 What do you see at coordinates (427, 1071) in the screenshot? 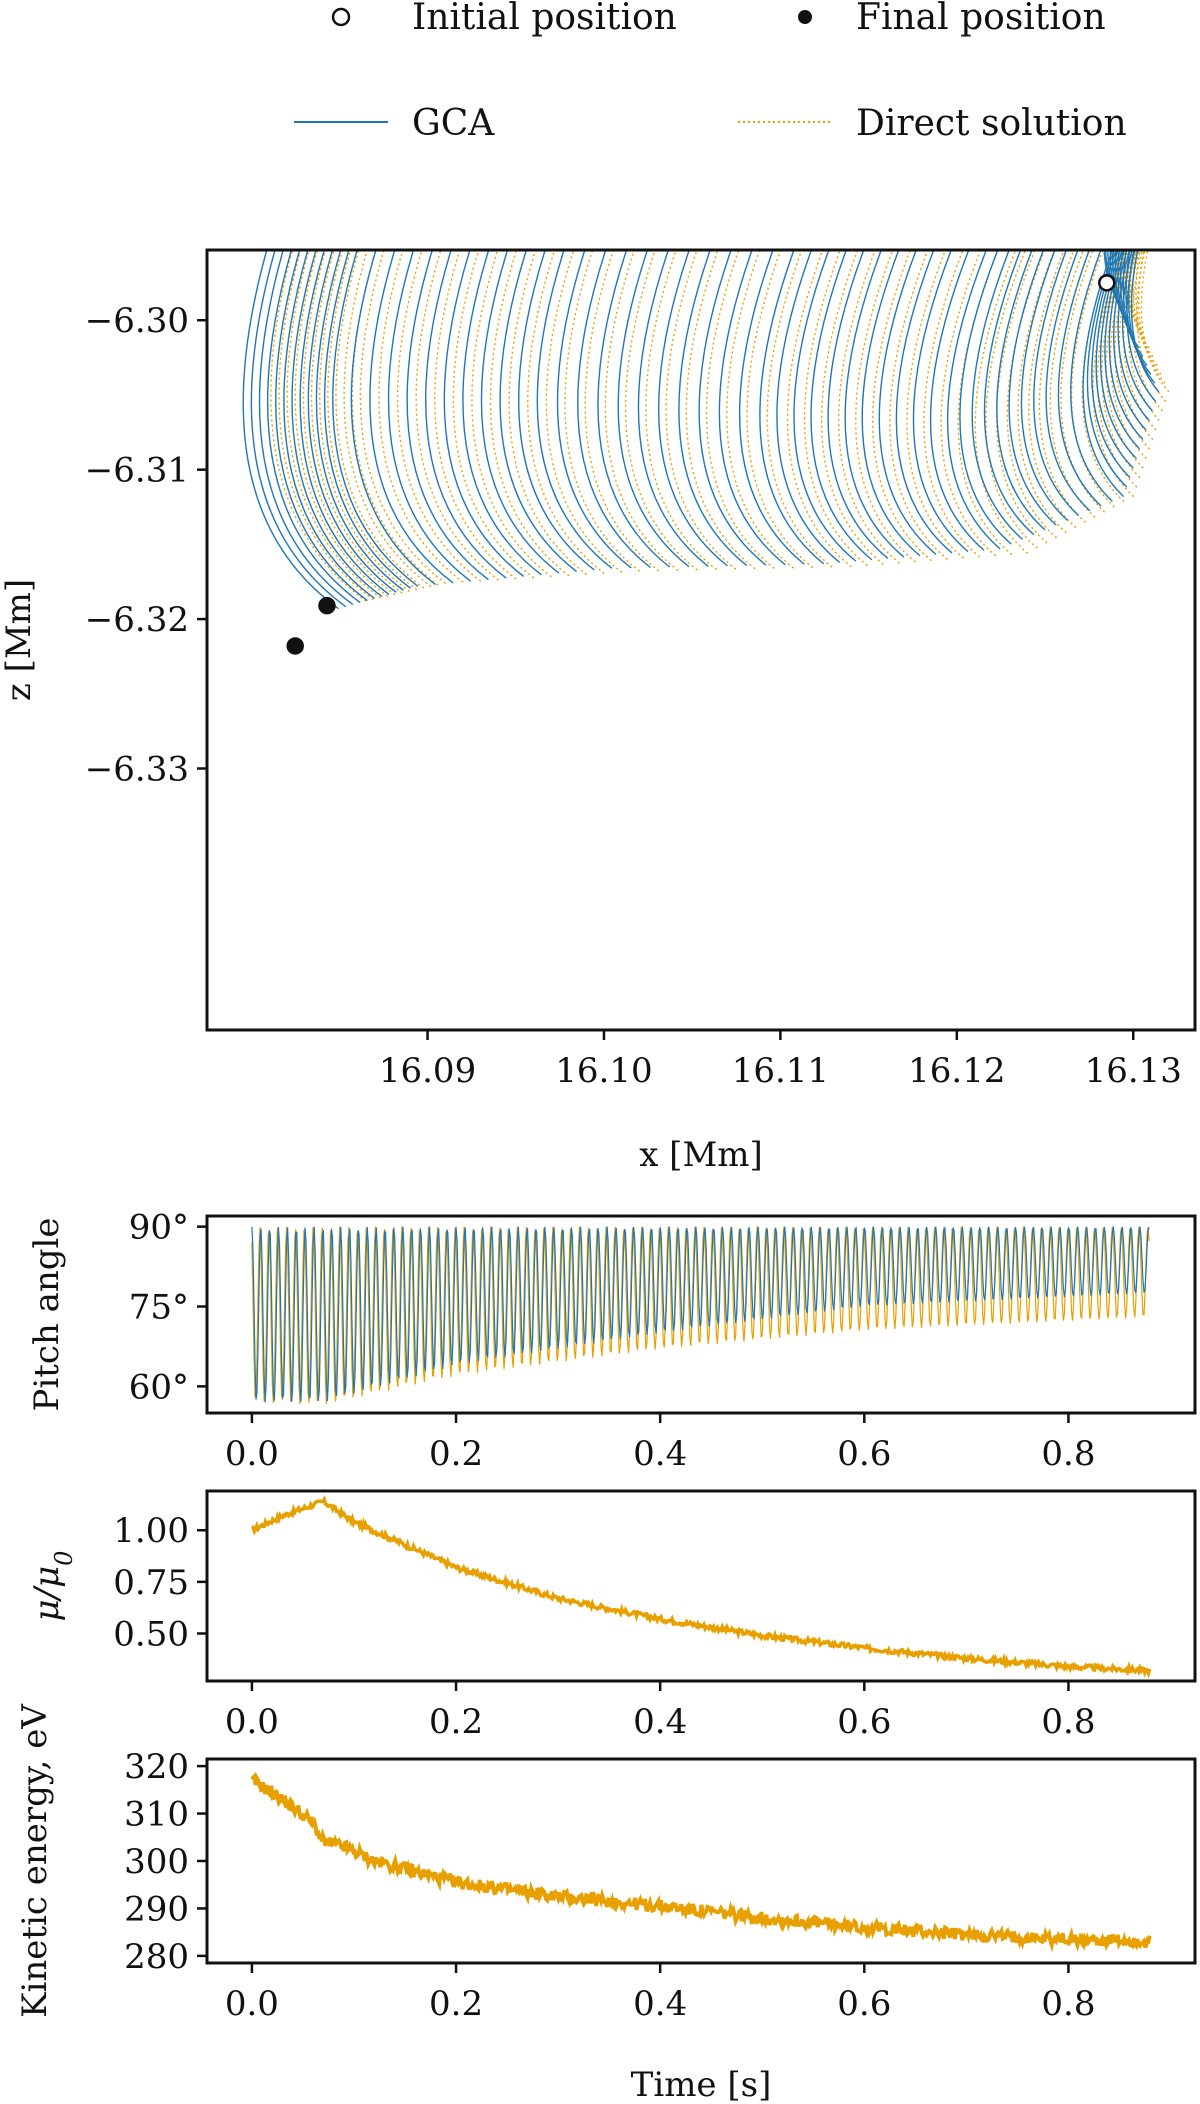
I see `trajectory-xtick-label: 16.09` at bounding box center [427, 1071].